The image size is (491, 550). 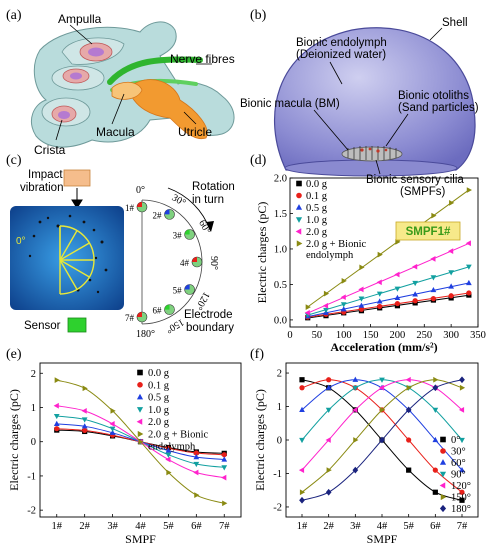 What do you see at coordinates (280, 320) in the screenshot?
I see `y-tick-label: 0.0` at bounding box center [280, 320].